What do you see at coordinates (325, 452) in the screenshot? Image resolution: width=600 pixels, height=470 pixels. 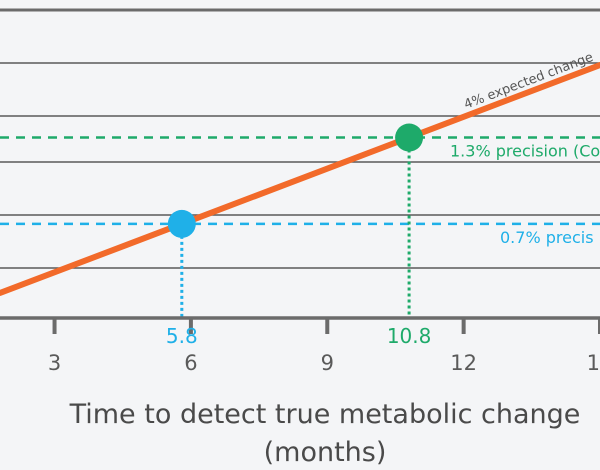 I see `x-axis-title-line2: (months)` at bounding box center [325, 452].